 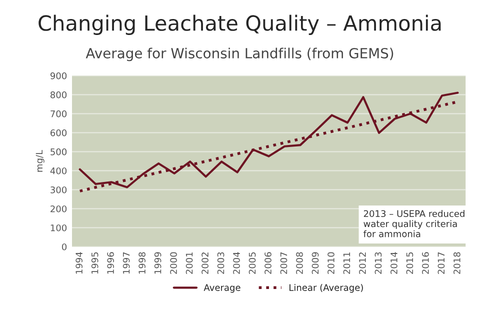 What do you see at coordinates (239, 24) in the screenshot?
I see `chart-title: Changing Leachate Quality – Ammonia` at bounding box center [239, 24].